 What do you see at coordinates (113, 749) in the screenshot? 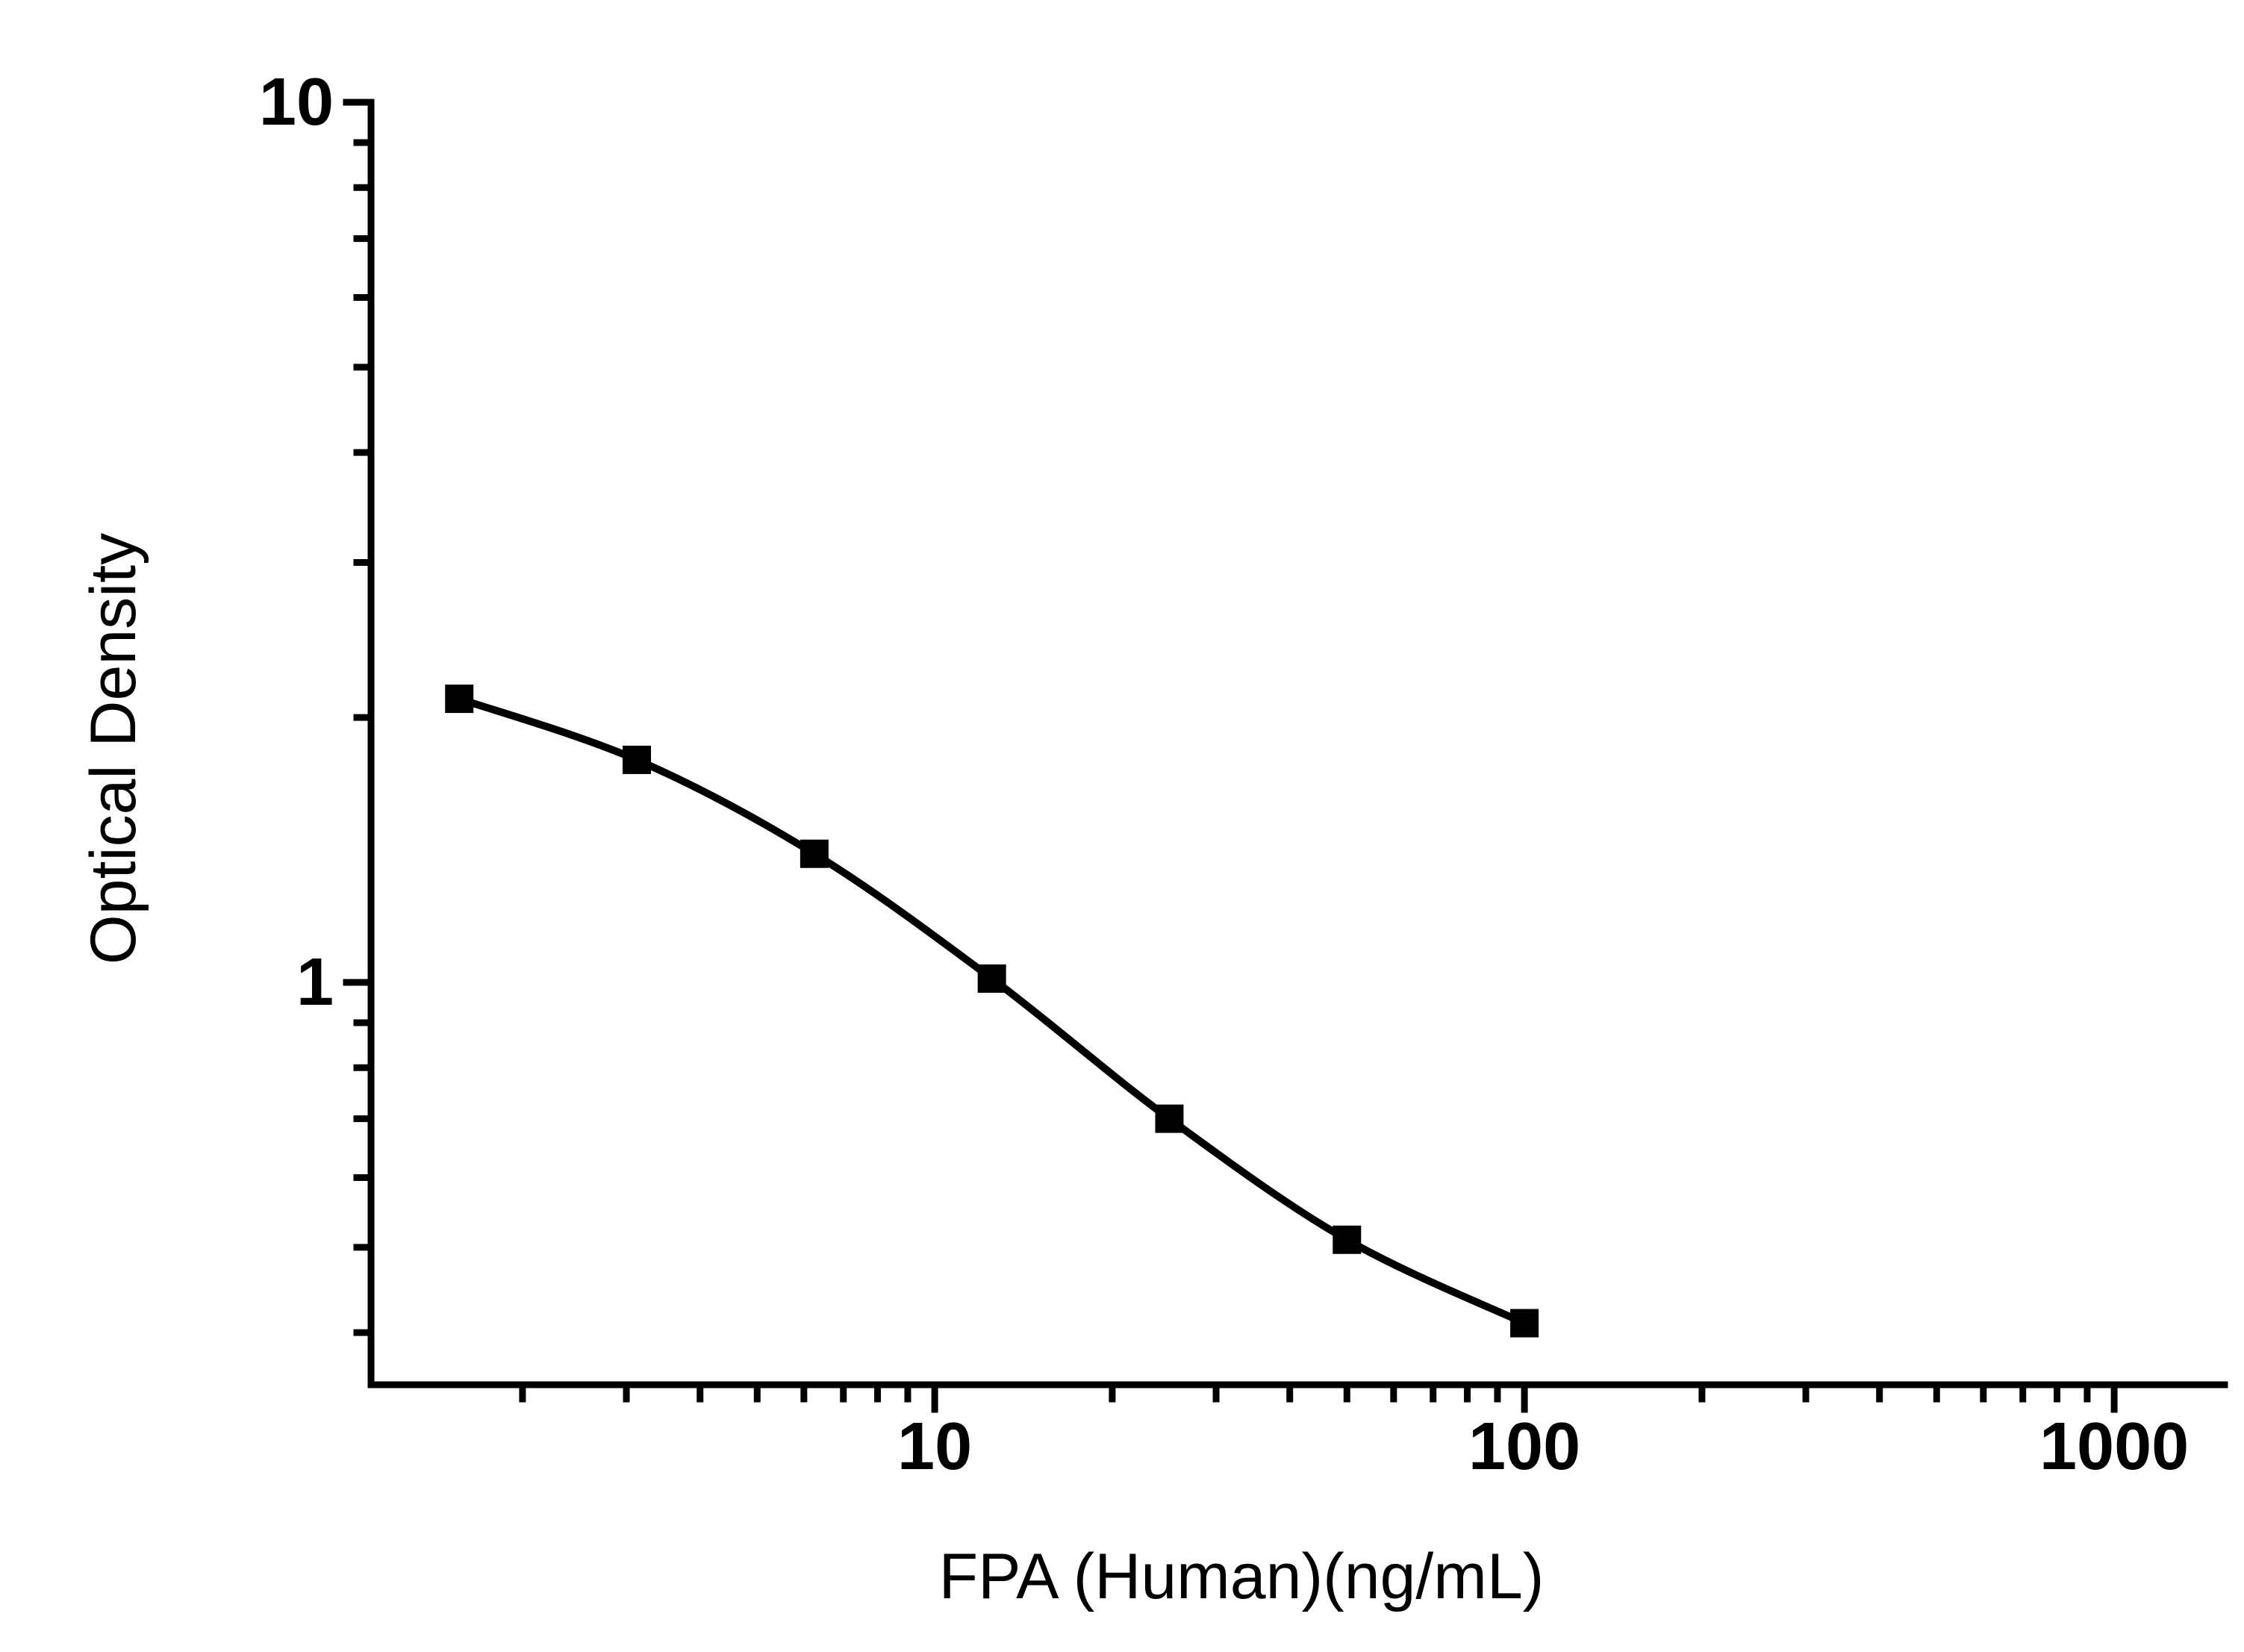
I see `y-axis-title: Optical Density` at bounding box center [113, 749].